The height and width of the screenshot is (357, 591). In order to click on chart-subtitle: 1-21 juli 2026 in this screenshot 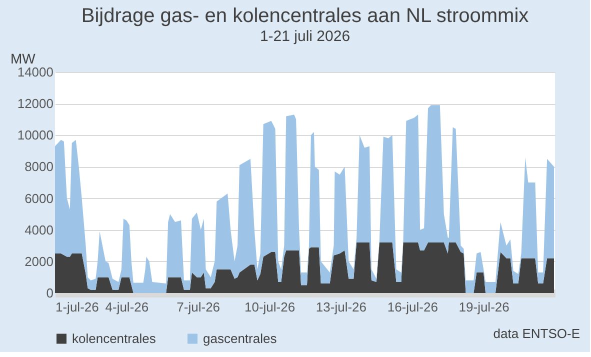, I will do `click(305, 36)`.